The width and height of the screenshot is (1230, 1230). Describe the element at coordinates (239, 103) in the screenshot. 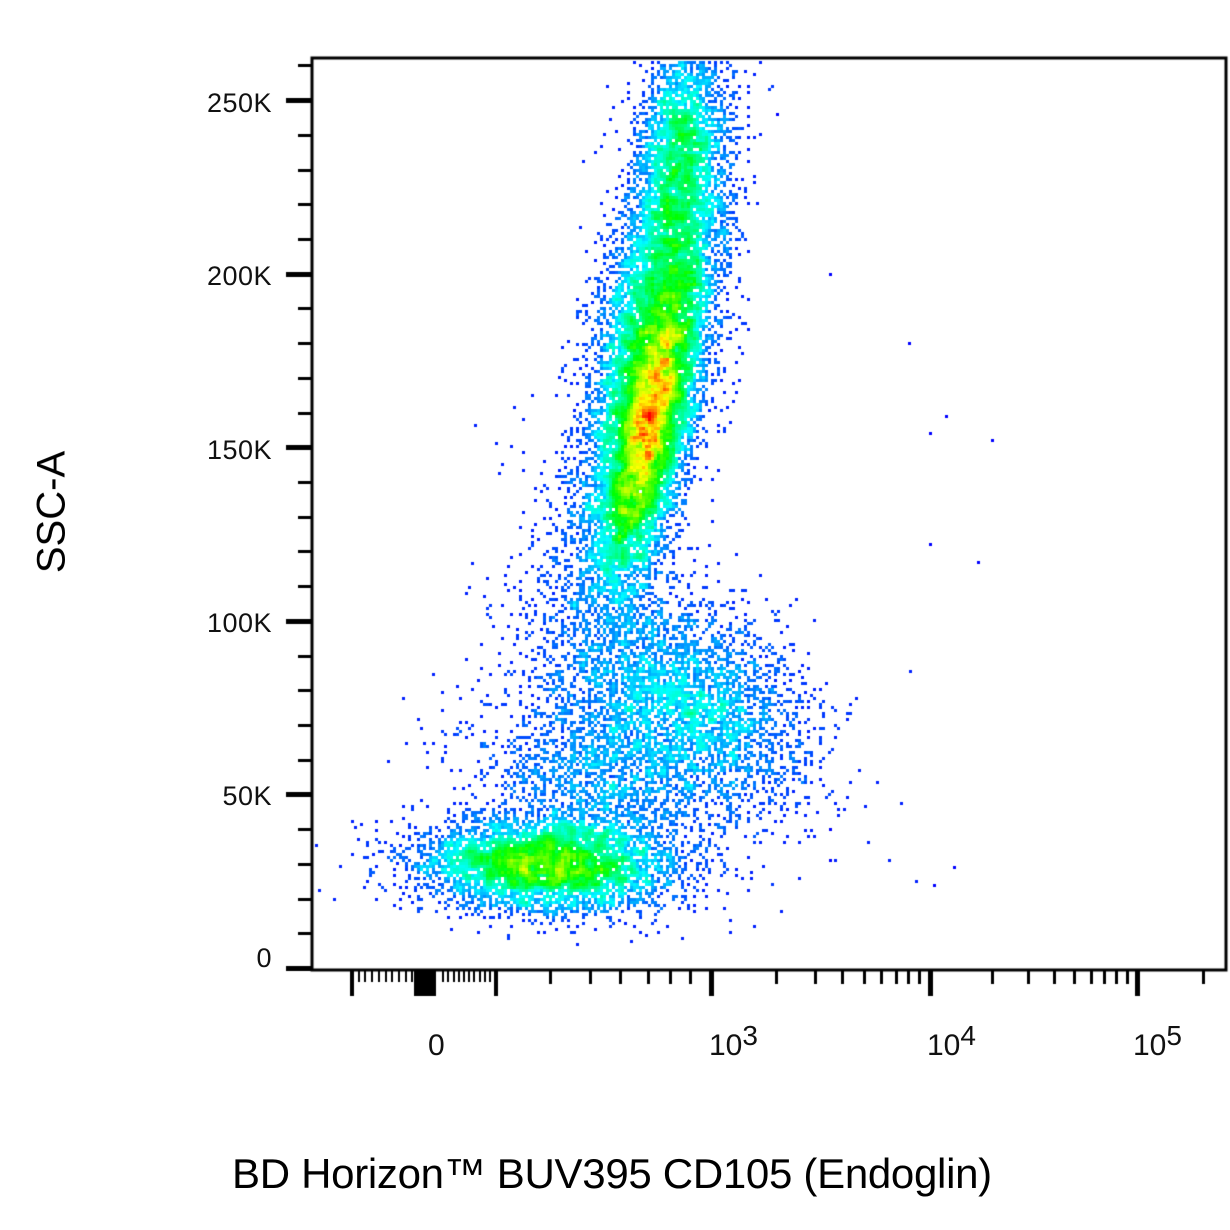

I see `ytick-label-250k: 250K` at that location.